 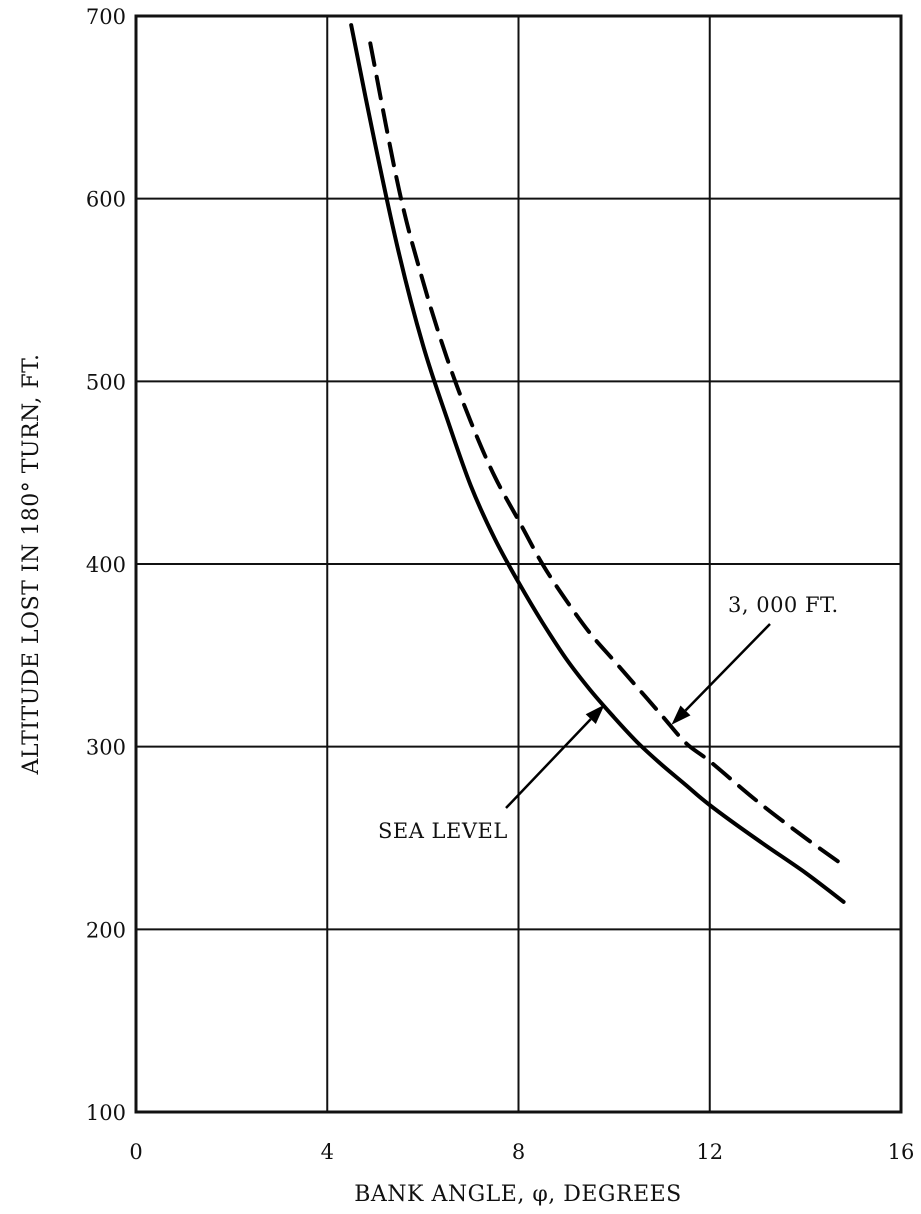 I want to click on y-tick-label: 100, so click(x=106, y=1113).